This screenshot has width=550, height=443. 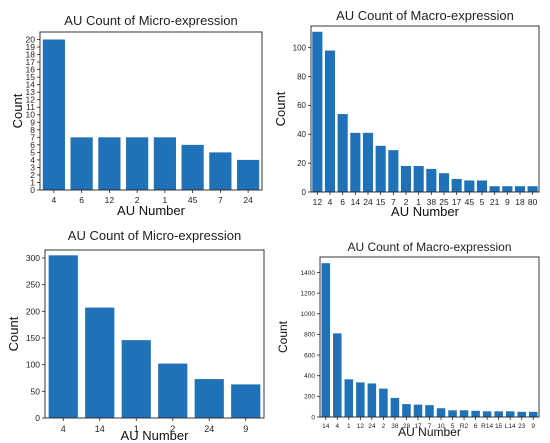 I want to click on y-tick-label: 14, so click(x=31, y=85).